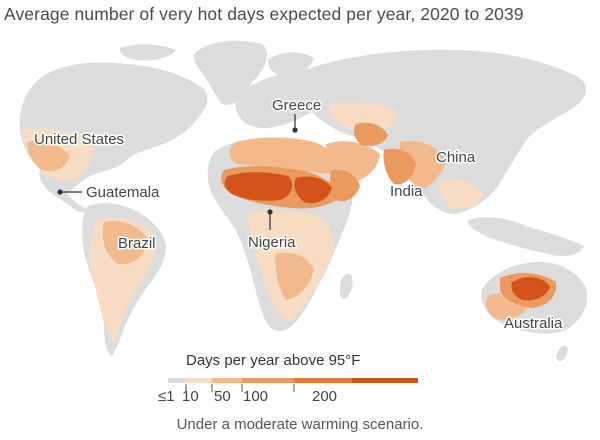 This screenshot has height=440, width=600. Describe the element at coordinates (526, 236) in the screenshot. I see `southeast-asia-islands-shape` at that location.